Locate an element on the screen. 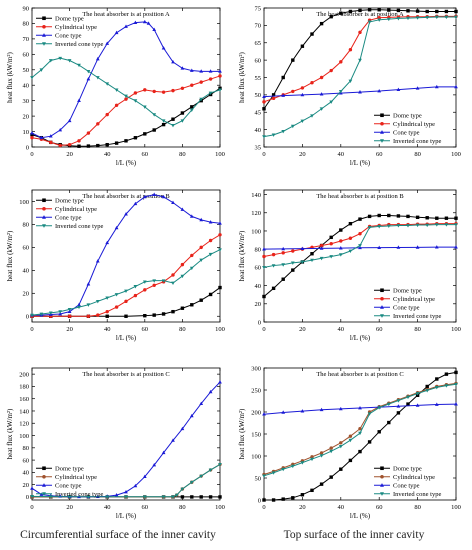  plot-frame is located at coordinates (126, 434).